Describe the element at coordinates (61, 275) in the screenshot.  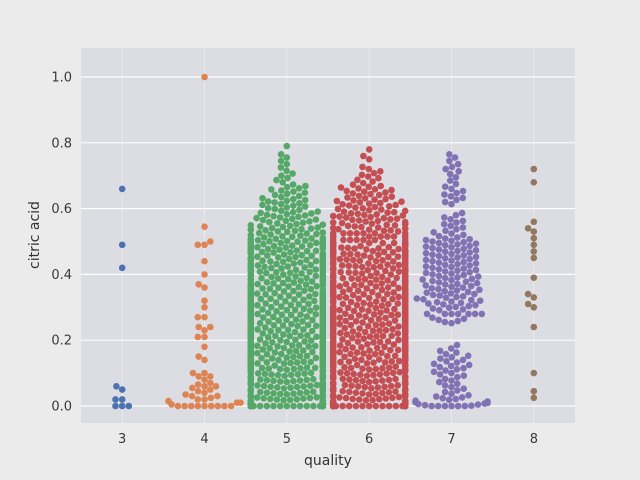
I see `y-tick-label: 0.4` at that location.